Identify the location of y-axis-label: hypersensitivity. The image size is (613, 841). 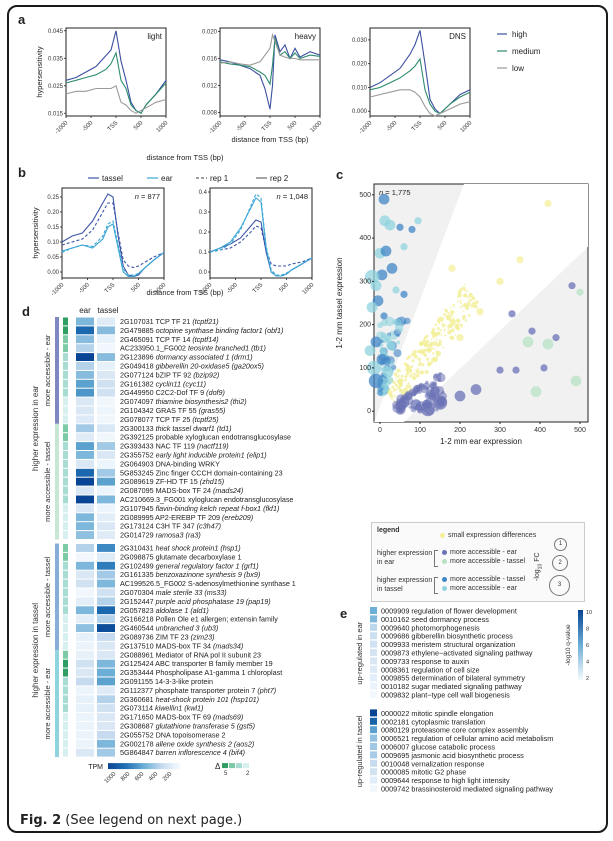
(35, 233).